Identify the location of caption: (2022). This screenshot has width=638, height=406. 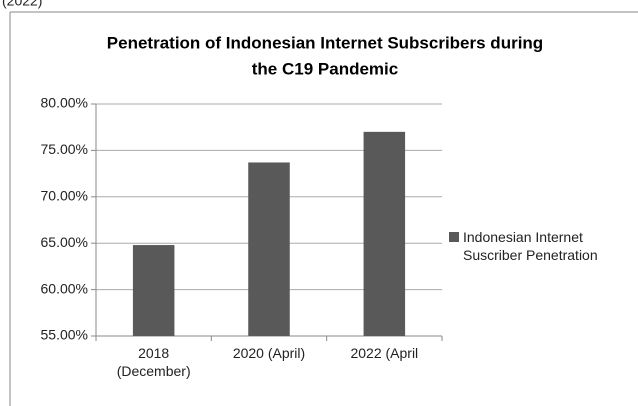
(22, 4).